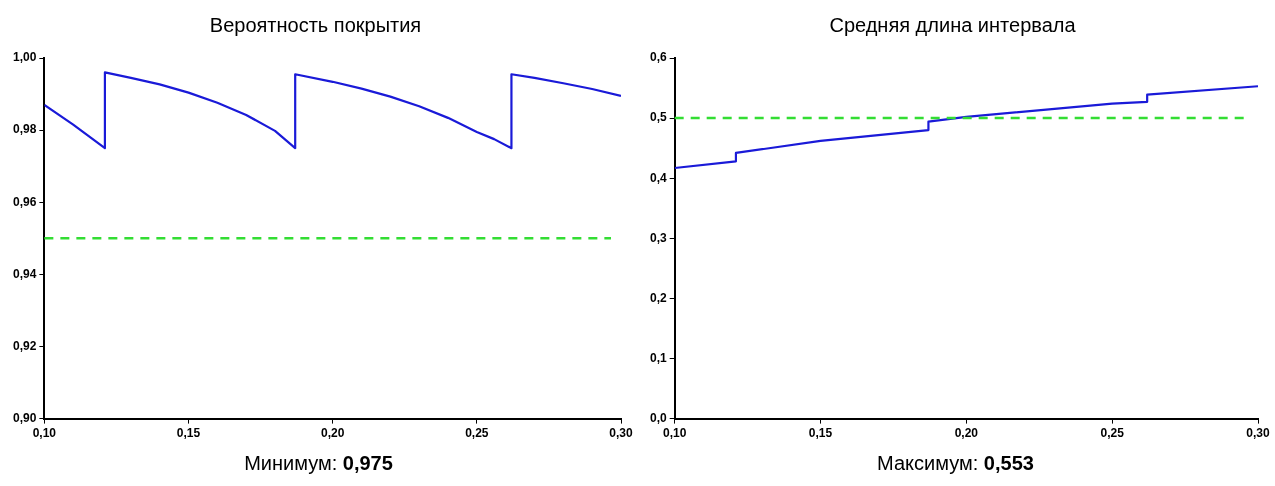  I want to click on chart-title: Вероятность покрытия, so click(315, 24).